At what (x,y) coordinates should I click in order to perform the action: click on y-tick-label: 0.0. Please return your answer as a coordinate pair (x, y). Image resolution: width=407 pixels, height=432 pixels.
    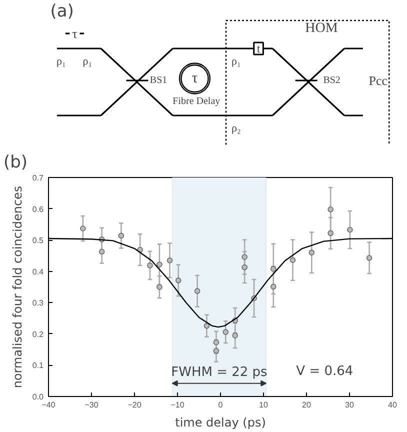
    Looking at the image, I should click on (38, 397).